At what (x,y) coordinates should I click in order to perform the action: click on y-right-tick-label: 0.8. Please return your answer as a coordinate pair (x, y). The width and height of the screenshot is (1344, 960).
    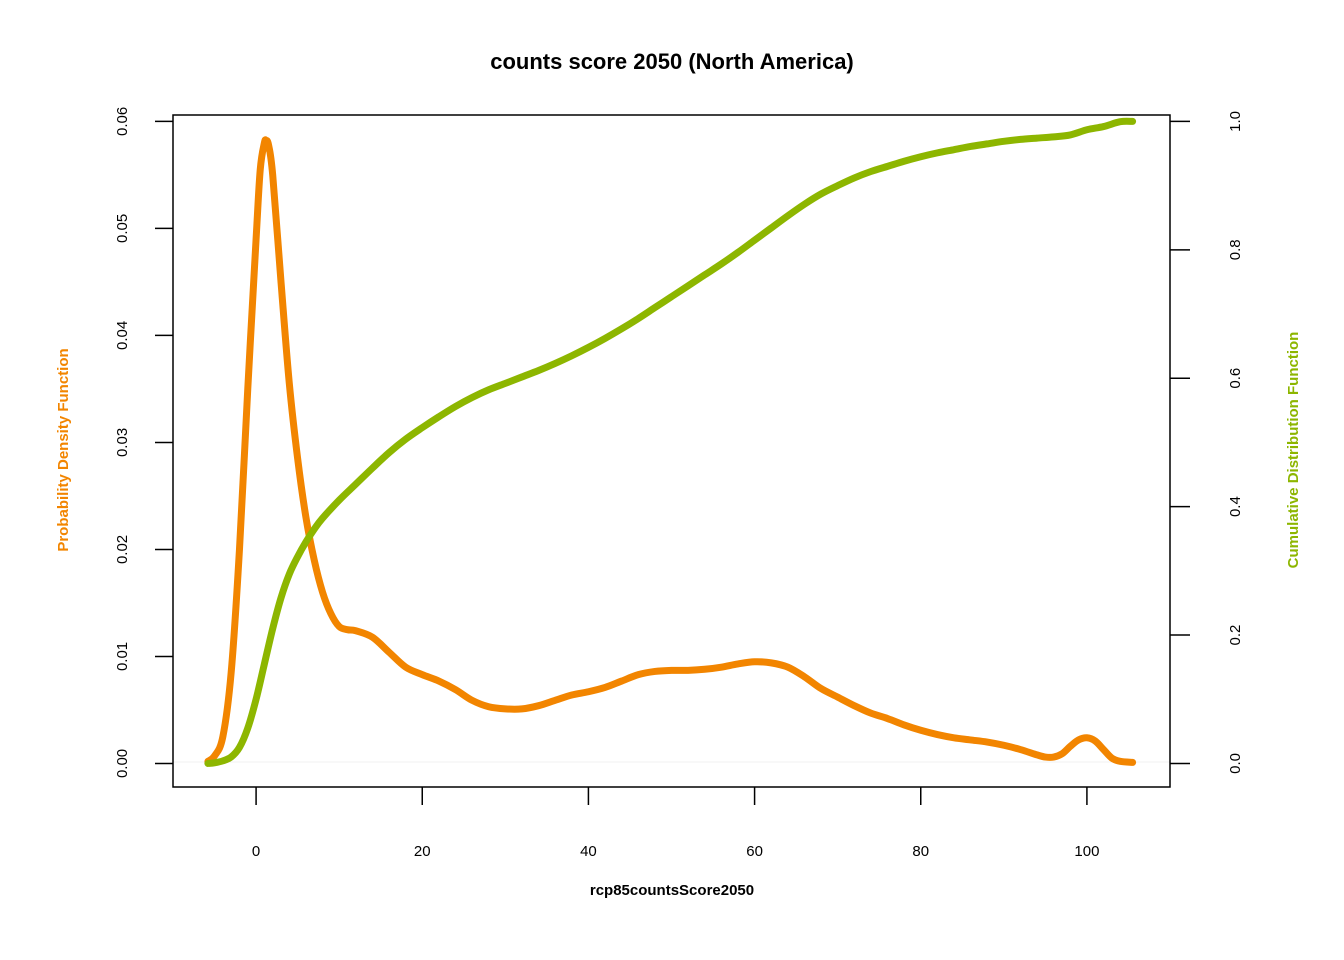
    Looking at the image, I should click on (1235, 249).